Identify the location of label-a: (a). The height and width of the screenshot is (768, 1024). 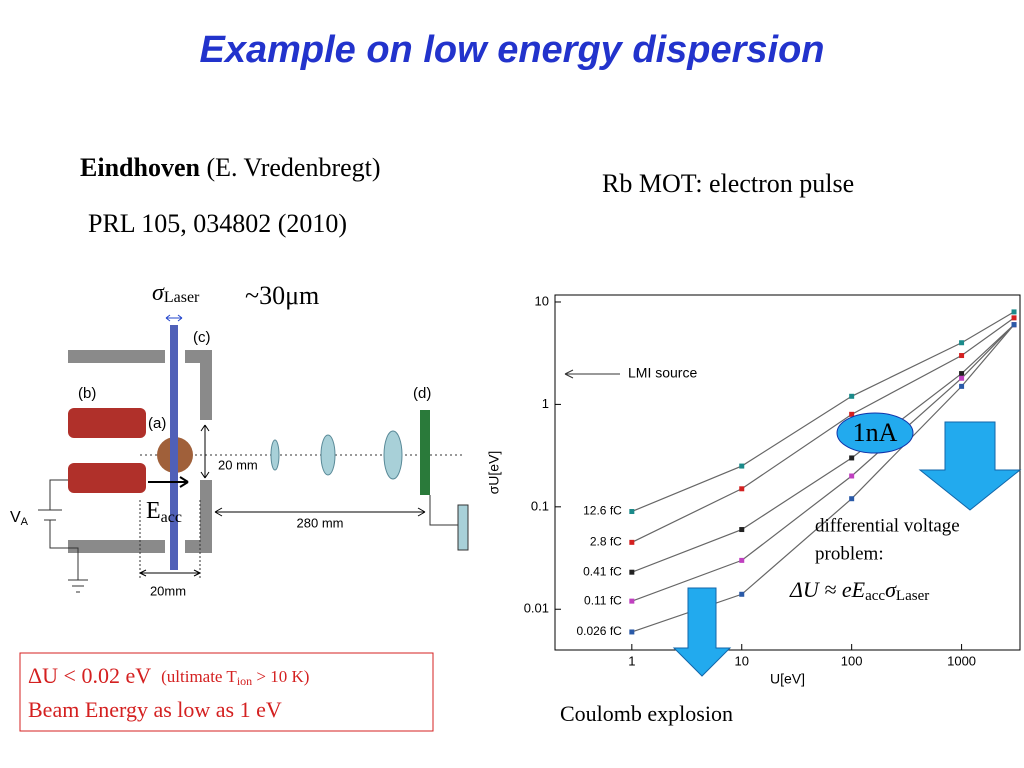
(157, 423).